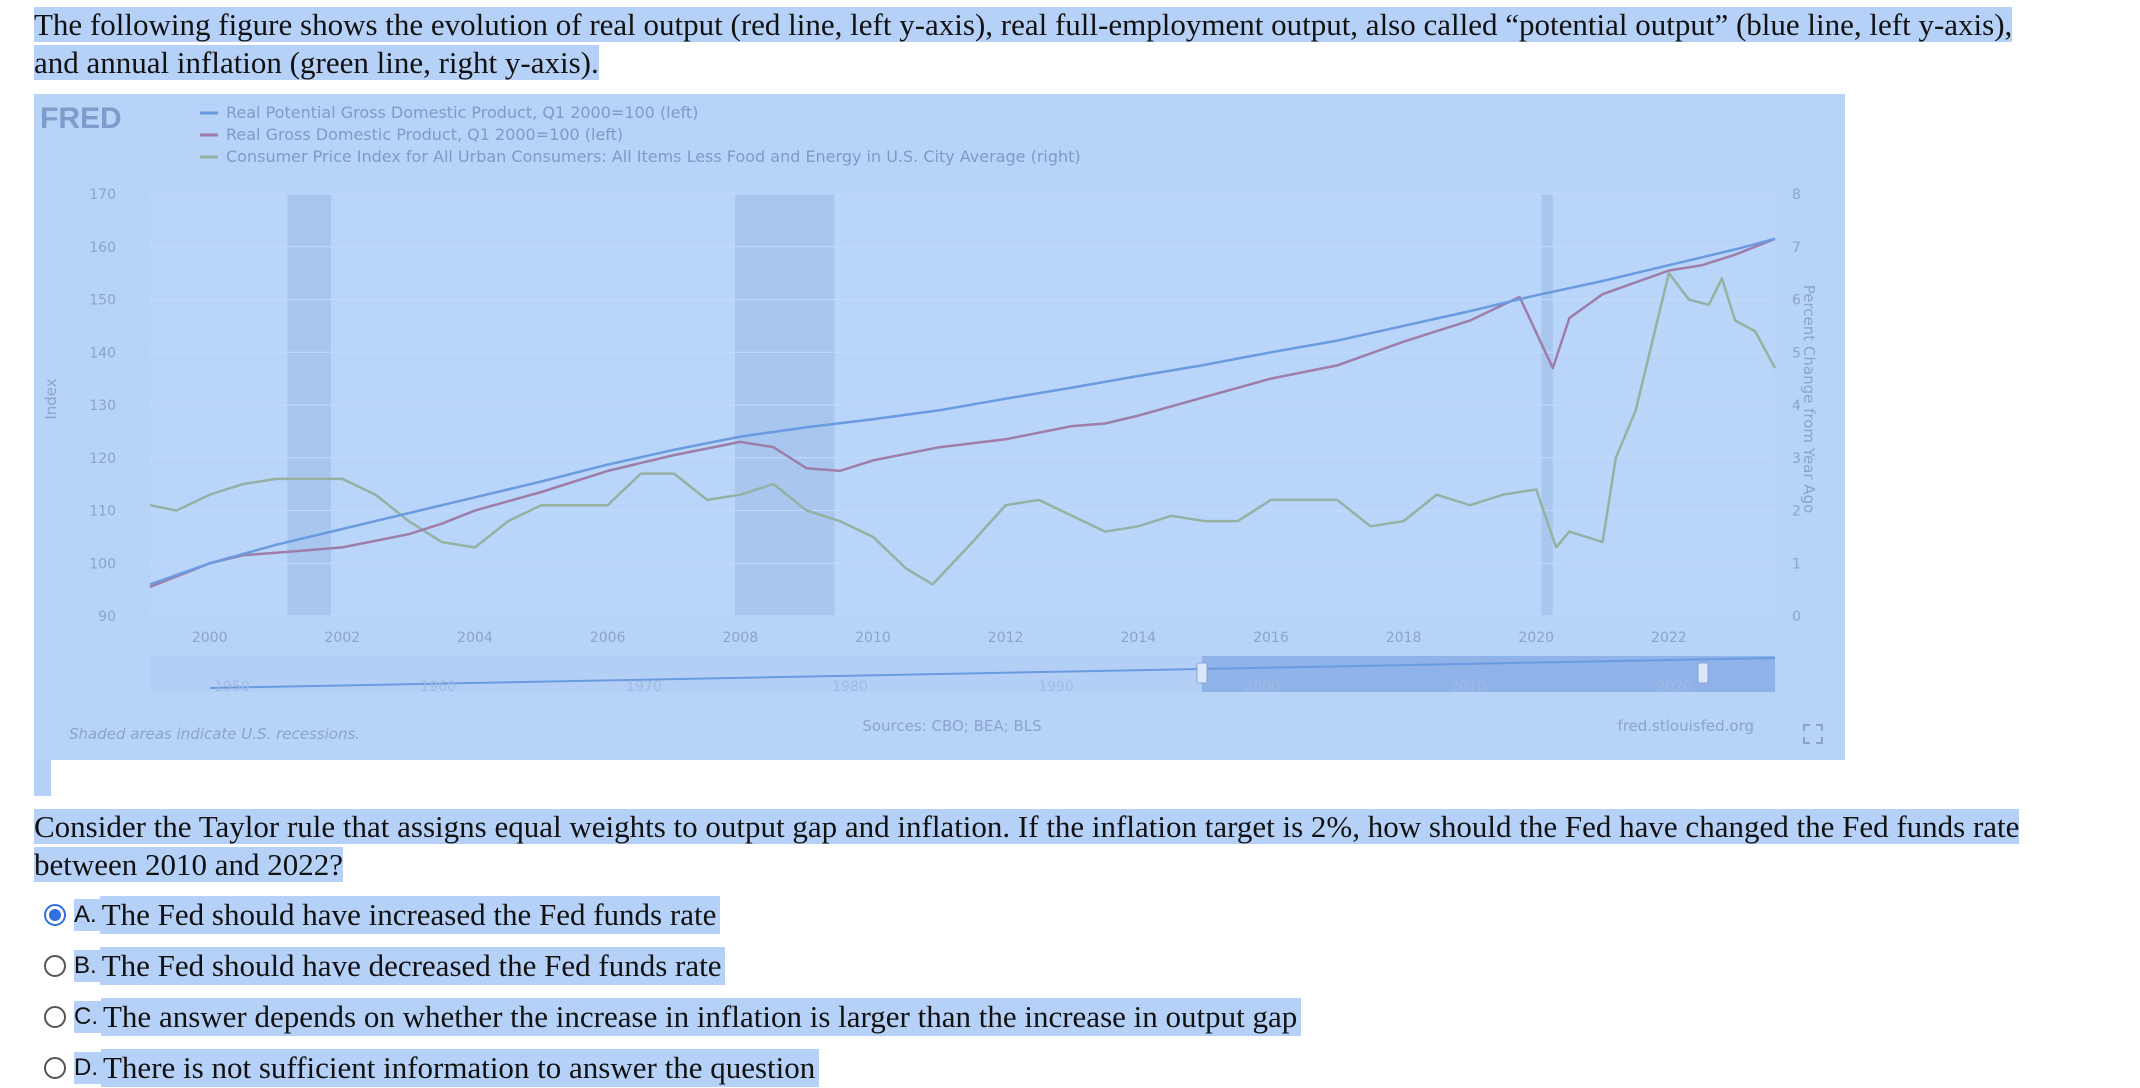  Describe the element at coordinates (475, 638) in the screenshot. I see `x-tick-label: 2004` at that location.